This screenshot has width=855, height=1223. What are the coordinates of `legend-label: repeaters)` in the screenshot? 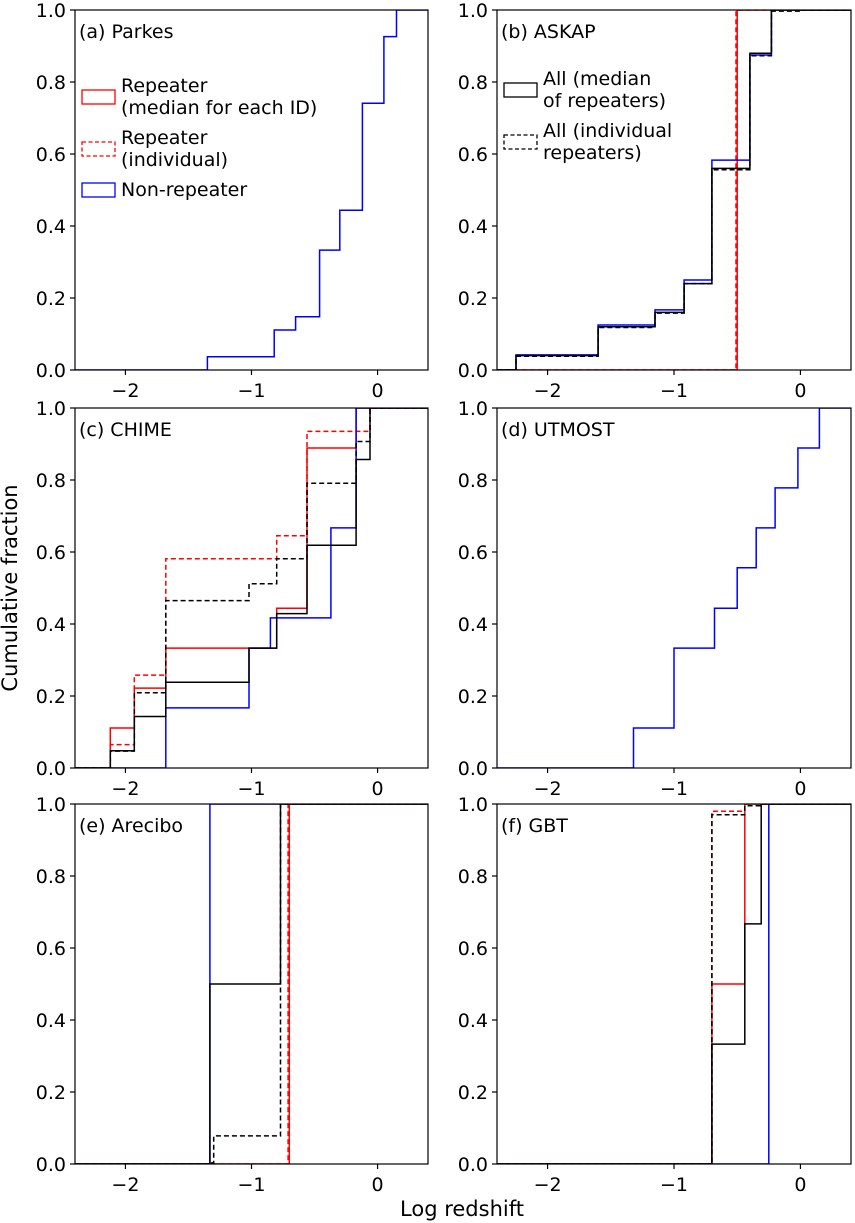 It's located at (592, 153).